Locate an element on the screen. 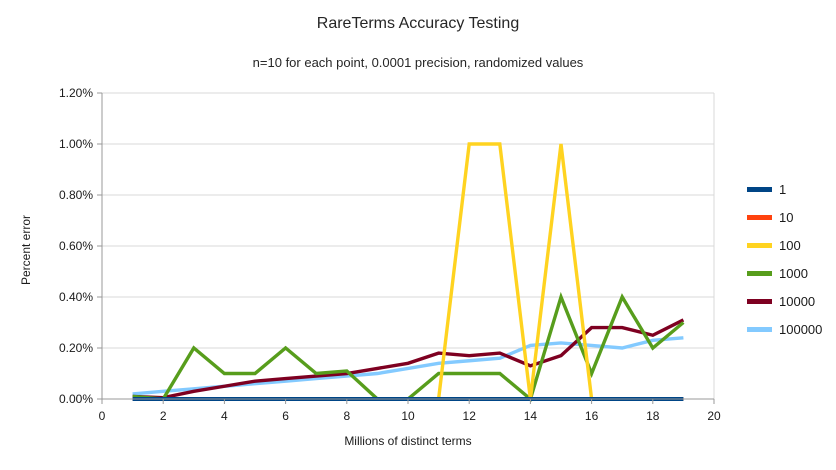 The height and width of the screenshot is (470, 836). legend-label: 1 is located at coordinates (783, 189).